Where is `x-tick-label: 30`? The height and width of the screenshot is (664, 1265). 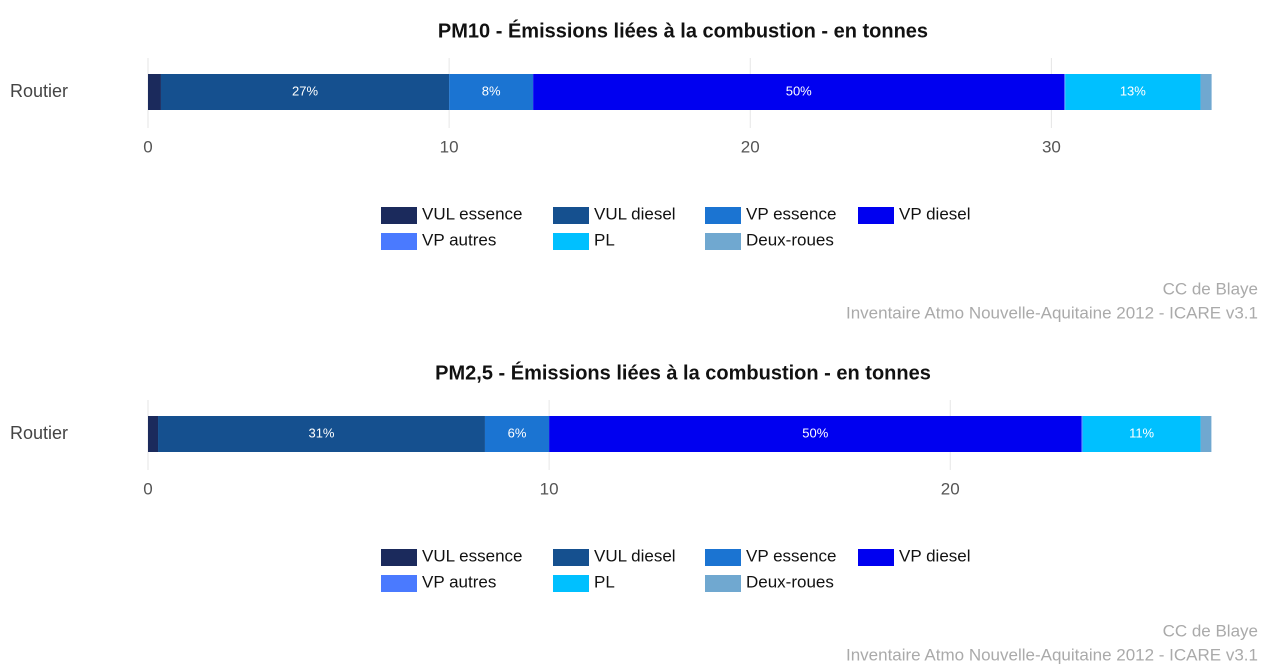 x-tick-label: 30 is located at coordinates (1051, 146).